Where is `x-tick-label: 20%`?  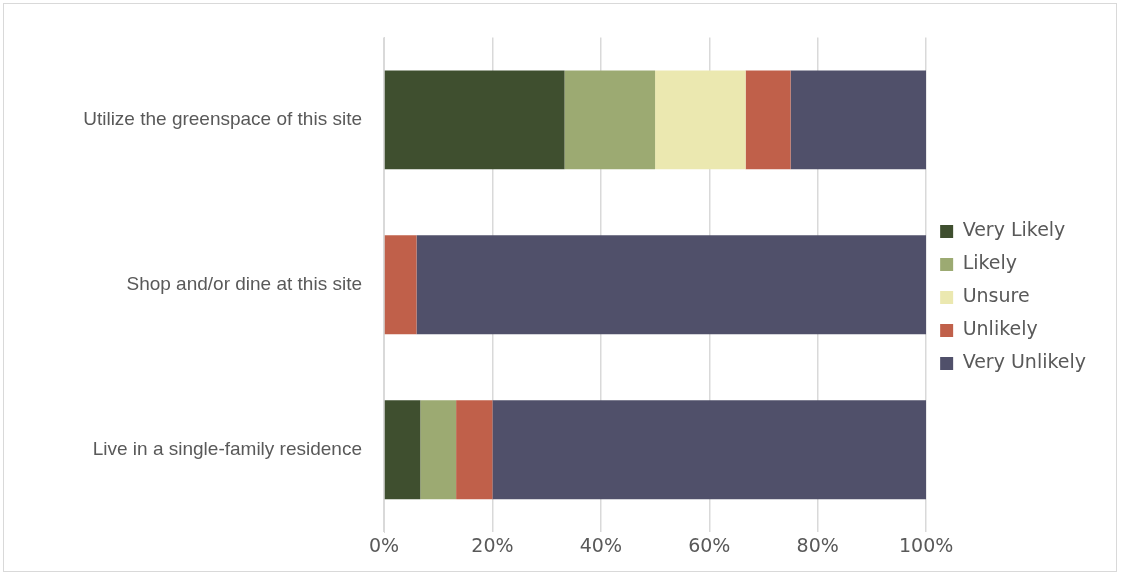
x-tick-label: 20% is located at coordinates (492, 544).